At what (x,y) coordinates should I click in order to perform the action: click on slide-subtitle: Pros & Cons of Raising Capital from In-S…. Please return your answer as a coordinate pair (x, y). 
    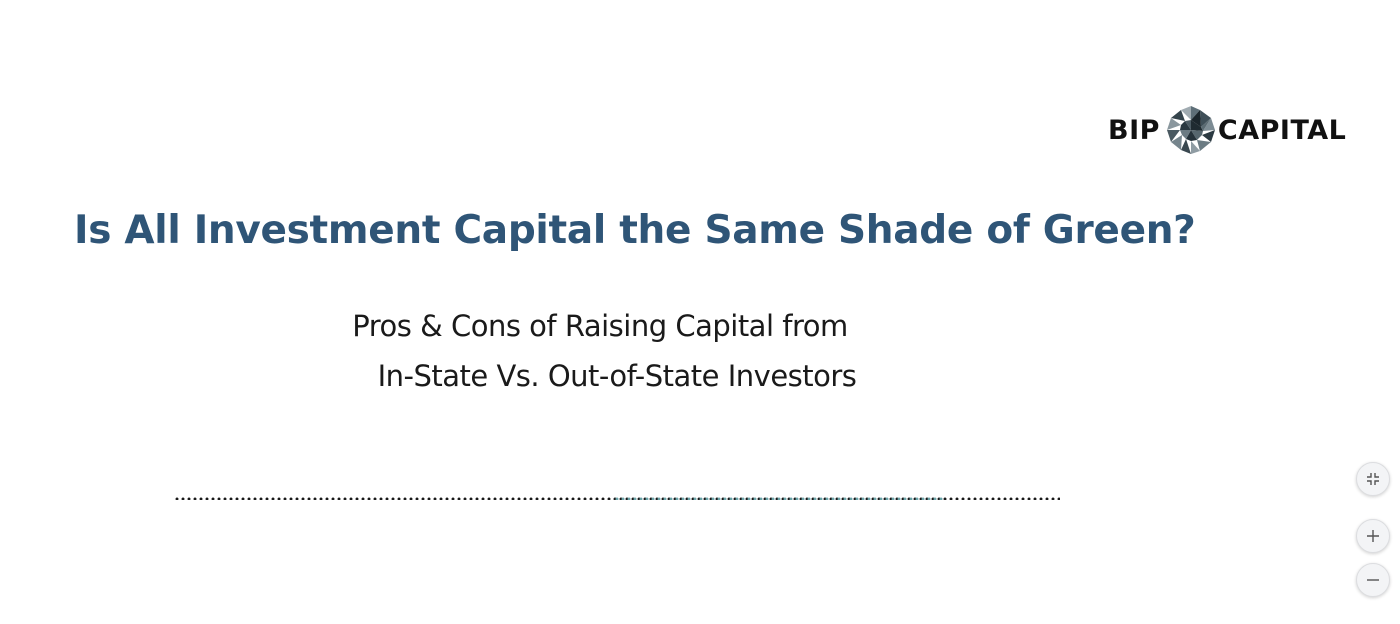
    Looking at the image, I should click on (600, 351).